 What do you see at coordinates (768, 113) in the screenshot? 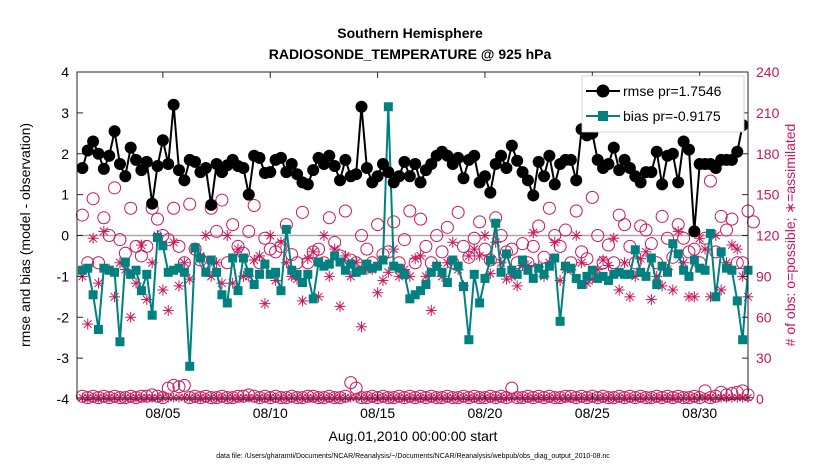
I see `right-axis-tick-label: 210` at bounding box center [768, 113].